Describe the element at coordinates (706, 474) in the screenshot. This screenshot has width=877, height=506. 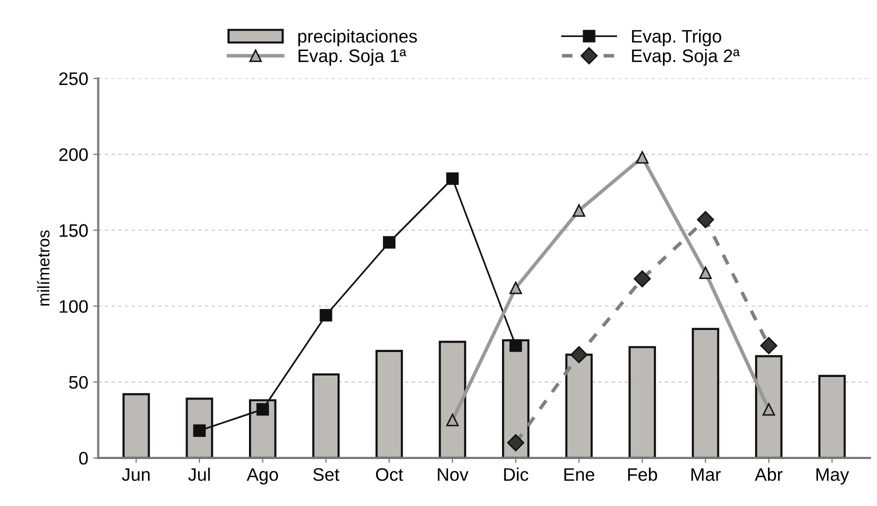
I see `x-tick-label: Mar` at that location.